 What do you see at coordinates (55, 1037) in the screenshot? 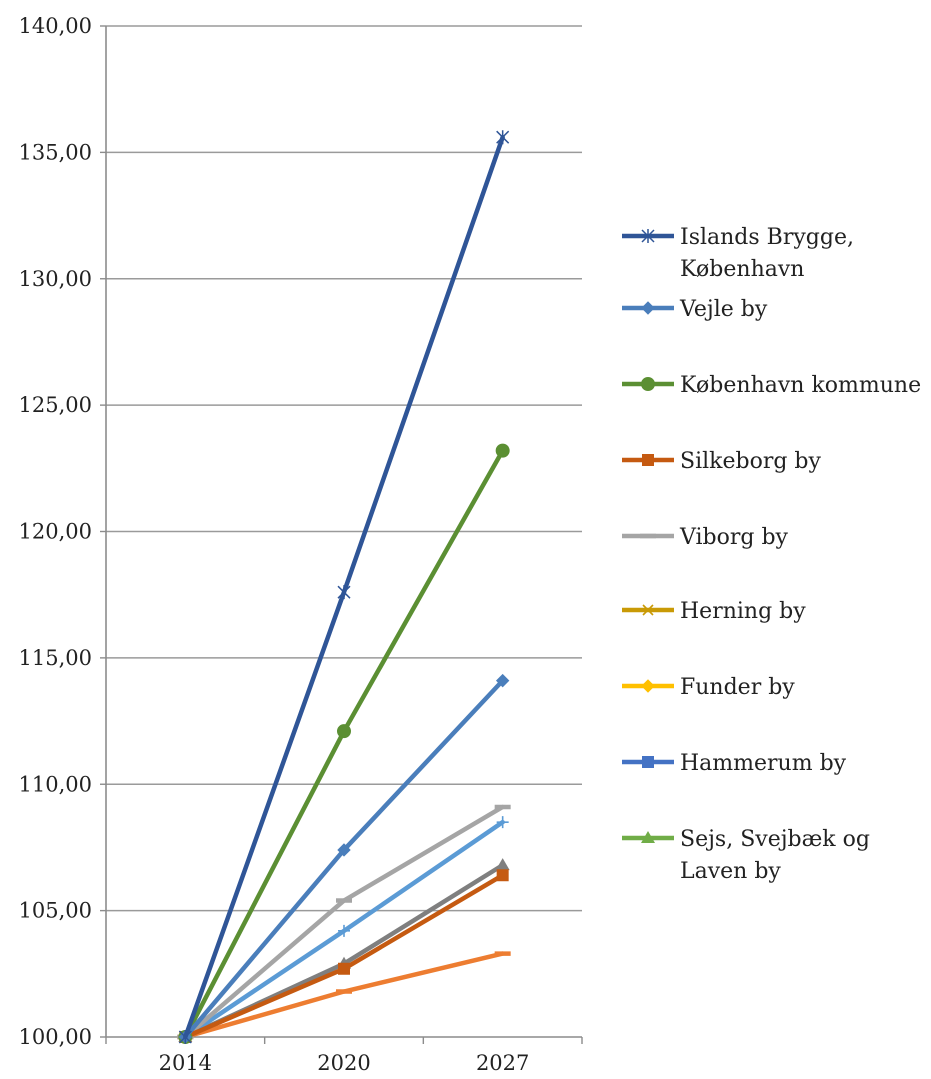
I see `y-tick-label: 100,00` at bounding box center [55, 1037].